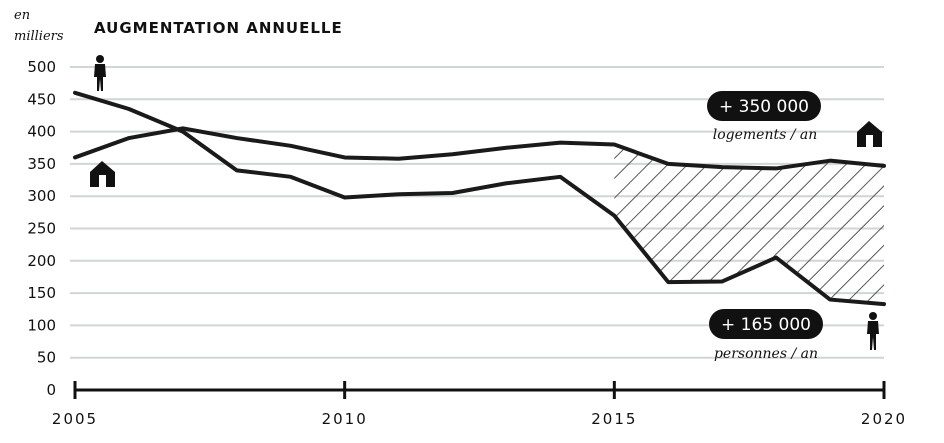 This screenshot has height=443, width=944. What do you see at coordinates (218, 28) in the screenshot?
I see `chart-title: AUGMENTATION ANNUELLE` at bounding box center [218, 28].